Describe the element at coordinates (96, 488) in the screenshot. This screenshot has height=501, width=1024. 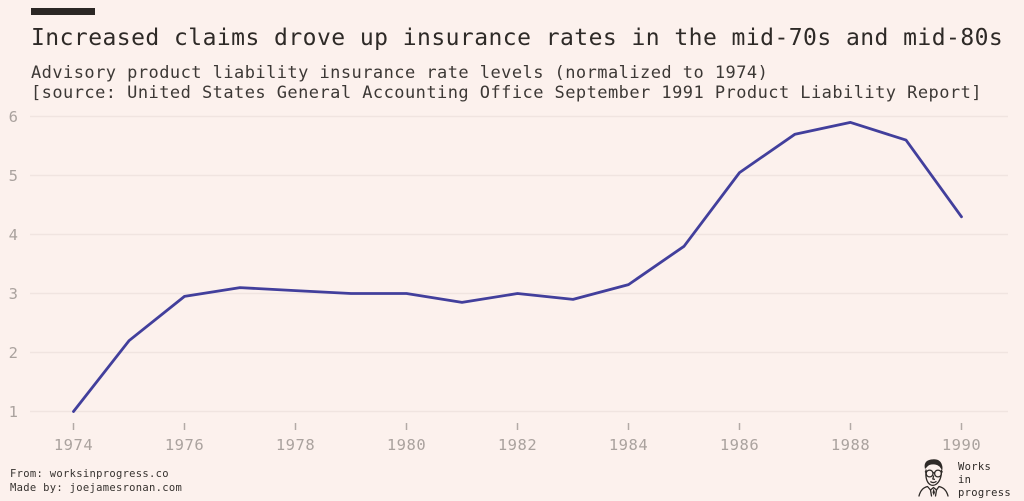
I see `credit-made-by: Made by: joejamesronan.com` at that location.